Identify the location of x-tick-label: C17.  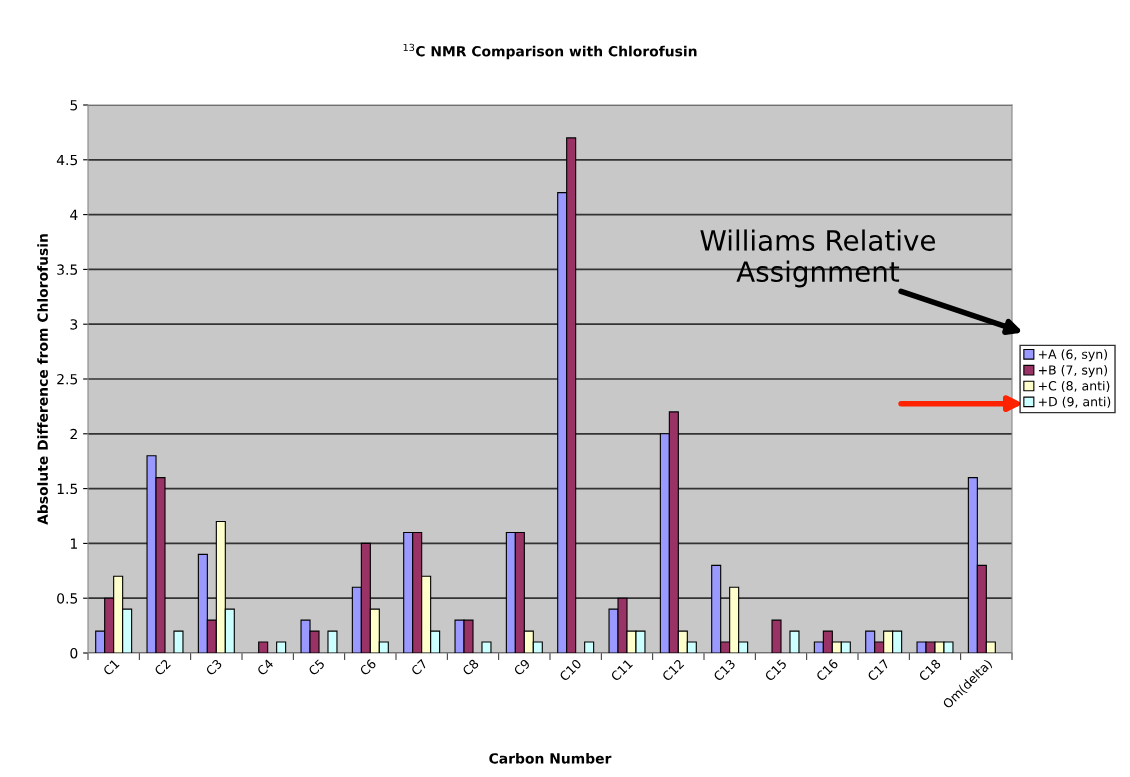
(878, 670).